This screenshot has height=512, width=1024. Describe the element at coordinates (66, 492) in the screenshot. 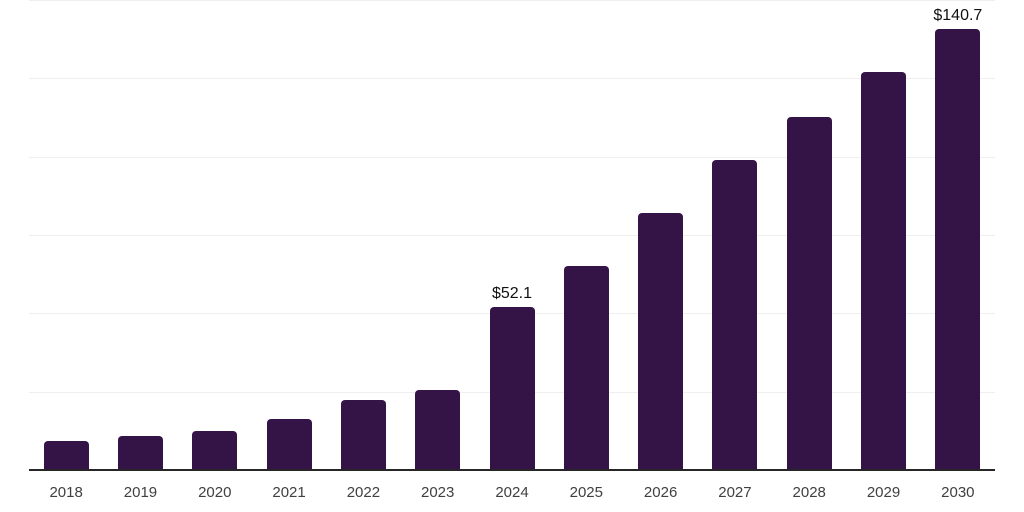

I see `x-tick-label-2018: 2018` at that location.